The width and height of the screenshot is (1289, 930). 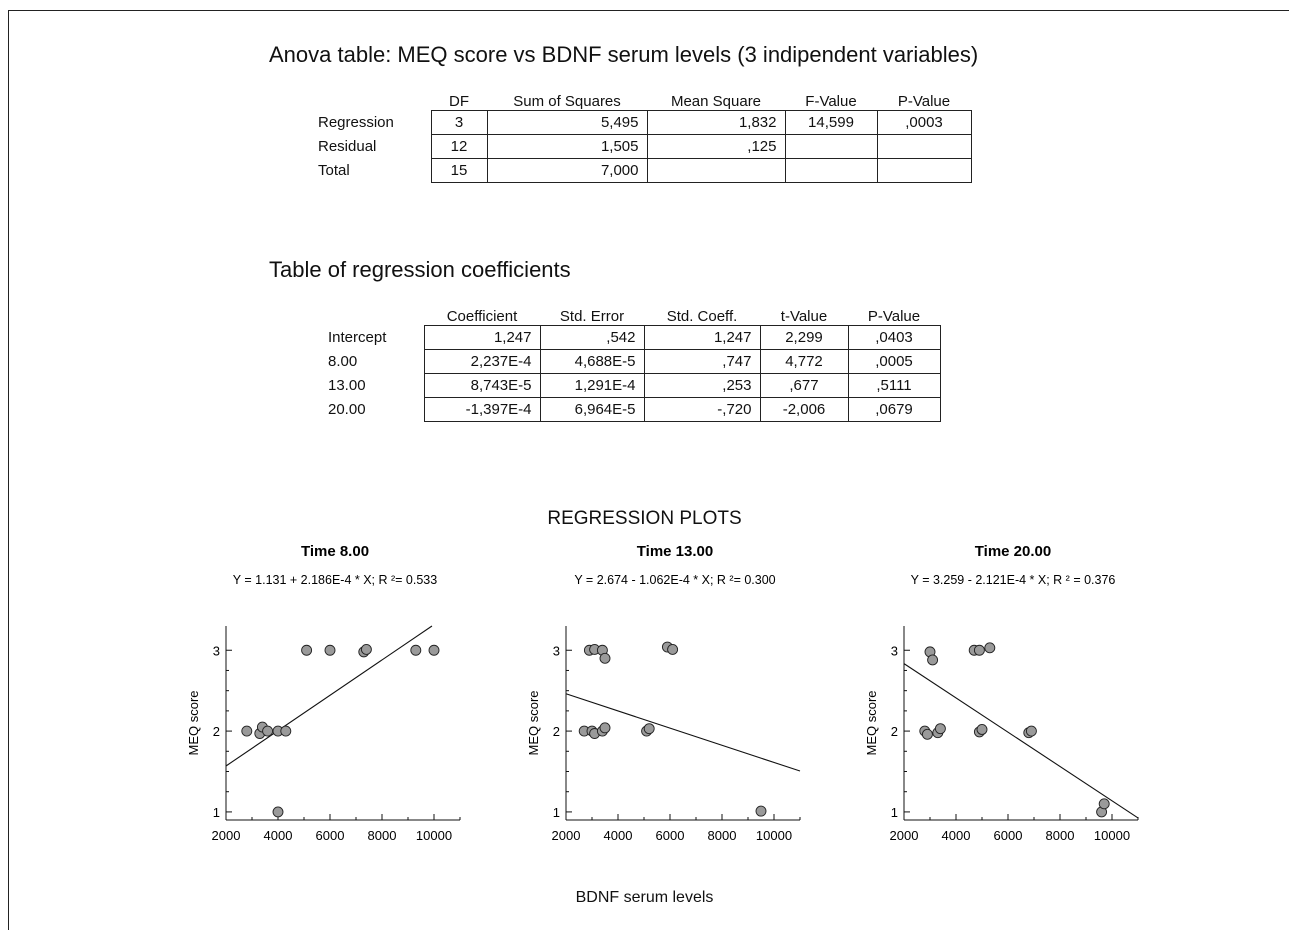 What do you see at coordinates (482, 316) in the screenshot?
I see `coef-header-cell: Coefficient` at bounding box center [482, 316].